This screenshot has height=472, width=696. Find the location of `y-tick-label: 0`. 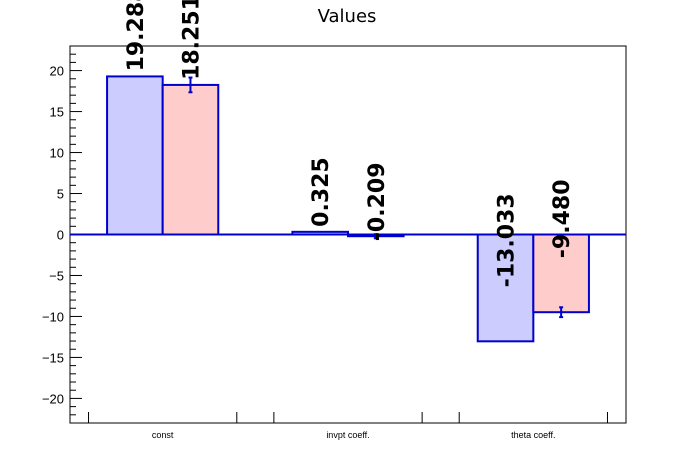

y-tick-label: 0 is located at coordinates (60, 235).